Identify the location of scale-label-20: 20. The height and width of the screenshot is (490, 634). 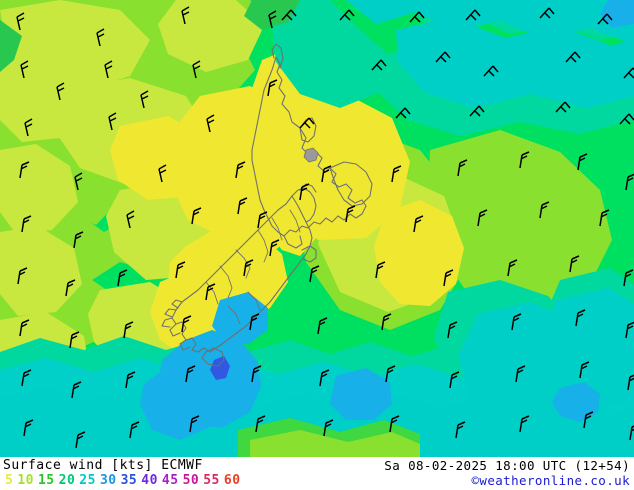
(67, 480).